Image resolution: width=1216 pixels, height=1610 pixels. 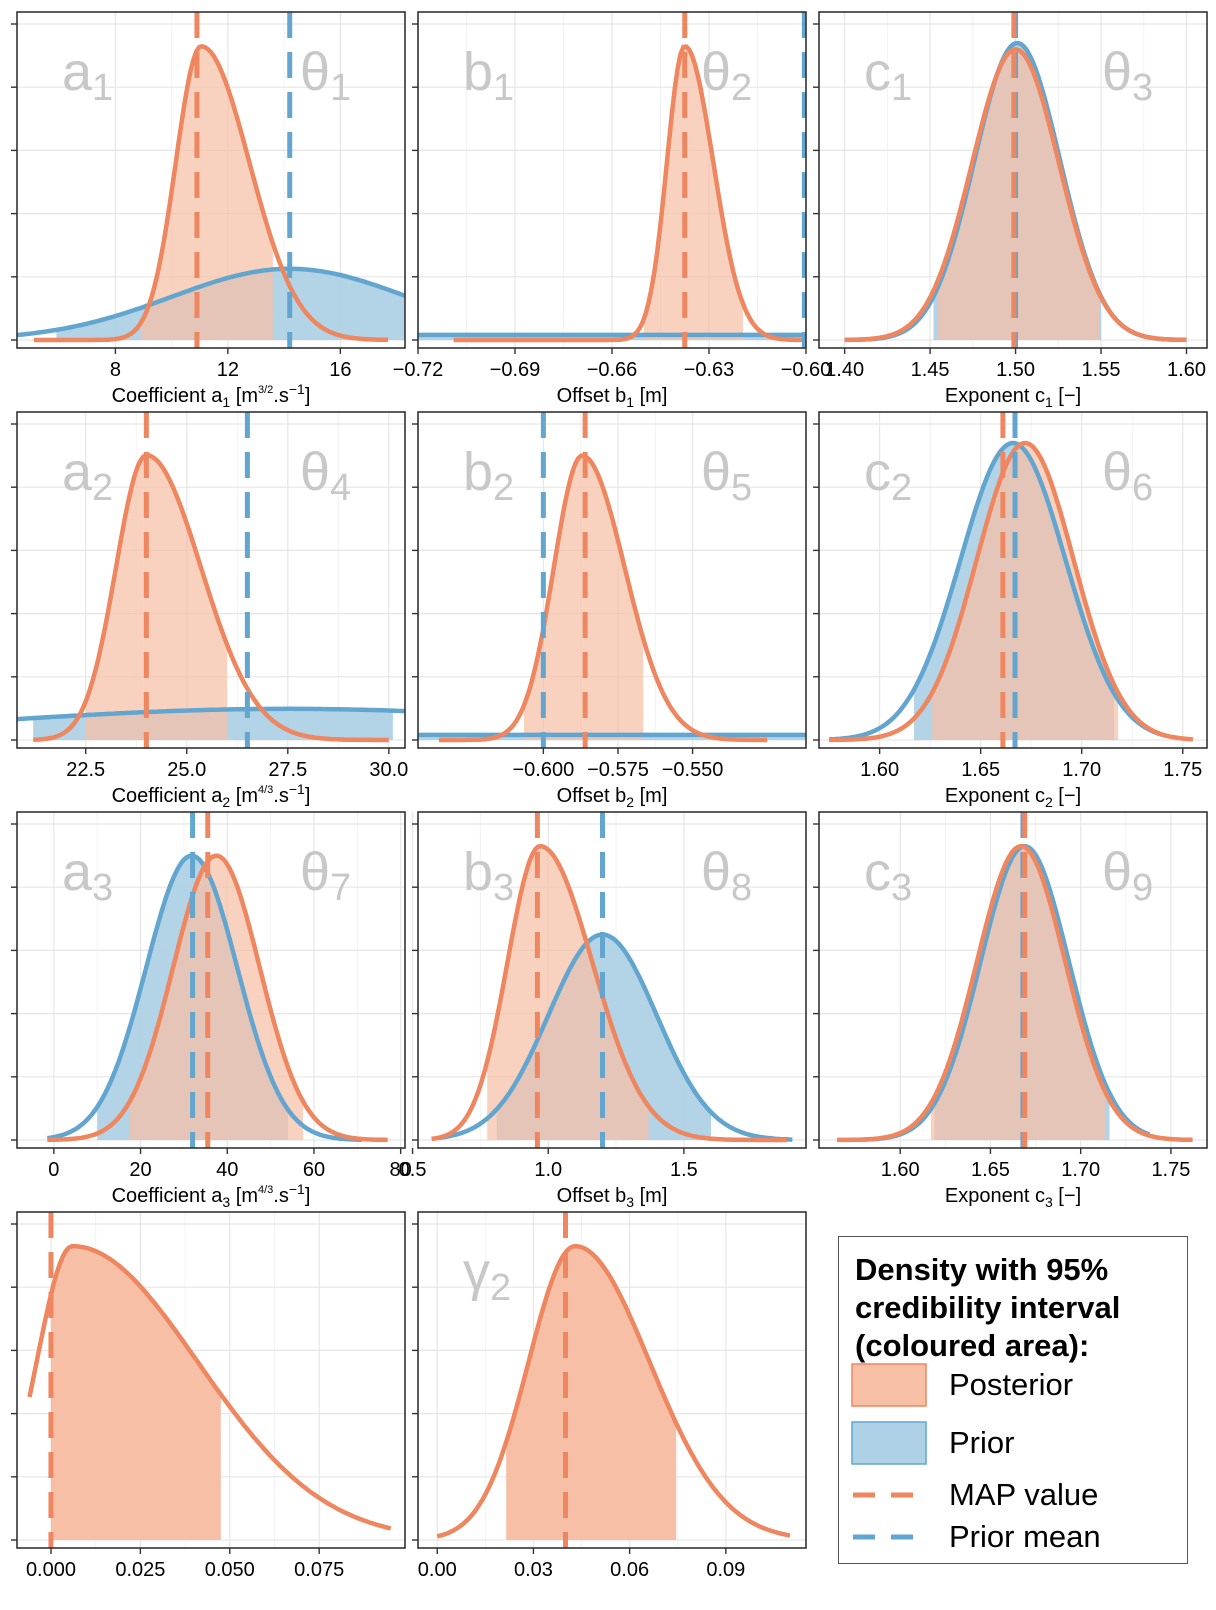 What do you see at coordinates (87, 475) in the screenshot?
I see `param-watermark: a2` at bounding box center [87, 475].